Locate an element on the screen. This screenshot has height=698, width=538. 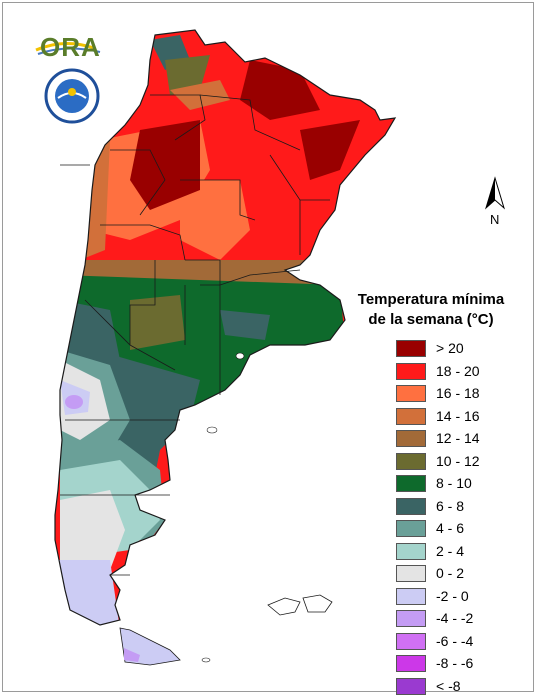
legend-label: 0 - 2 is located at coordinates (450, 573).